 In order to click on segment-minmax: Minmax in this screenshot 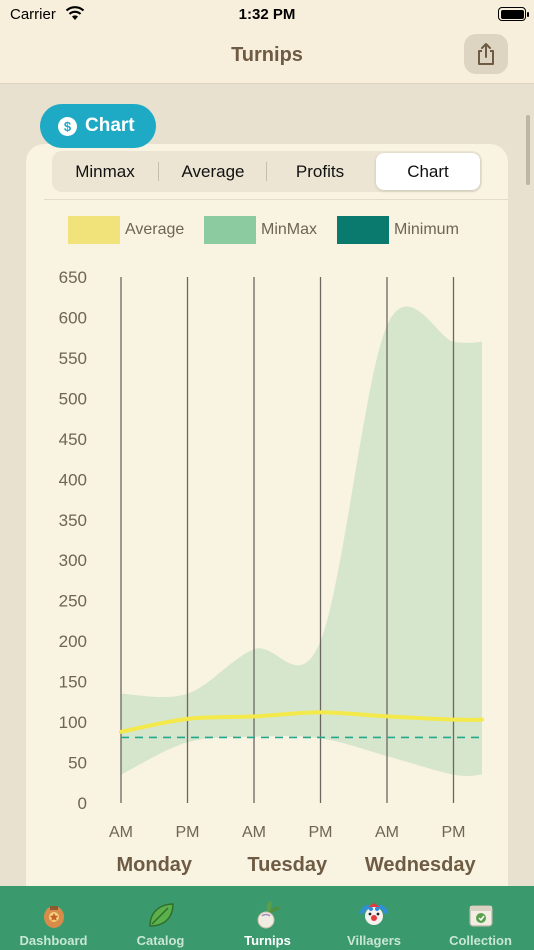, I will do `click(105, 171)`.